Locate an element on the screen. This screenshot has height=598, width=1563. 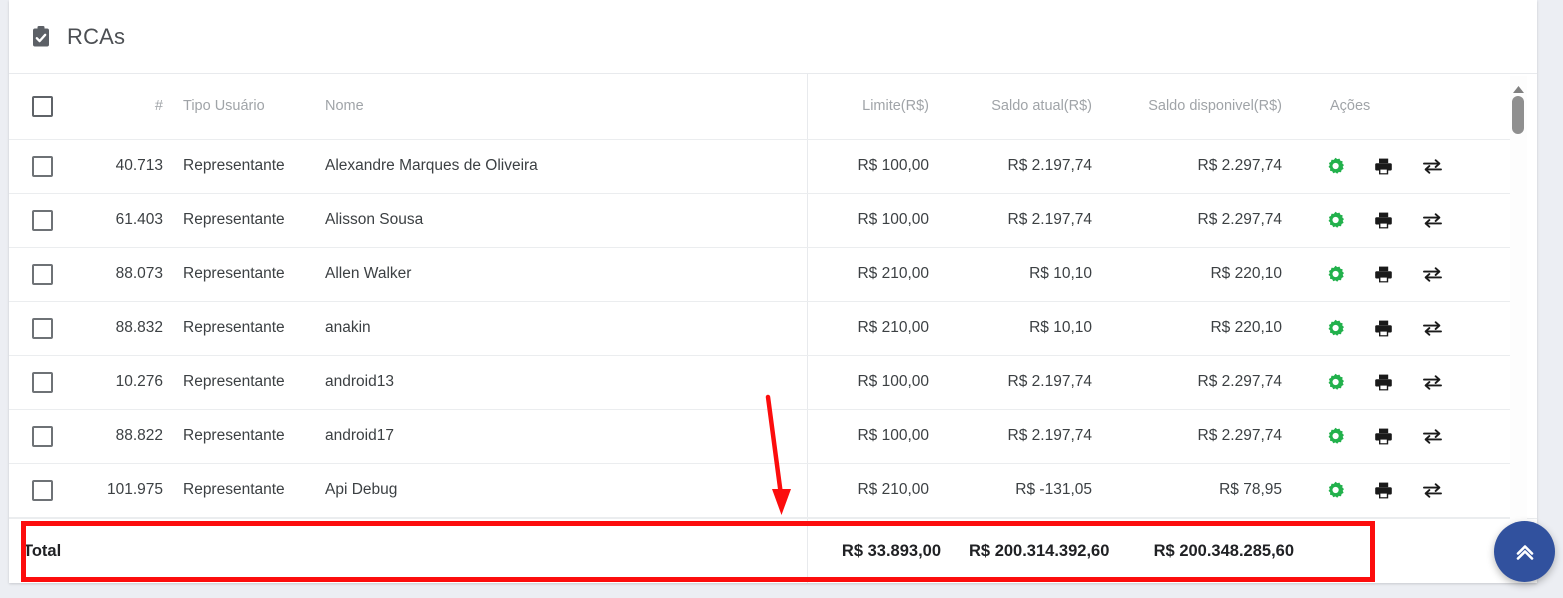
cell-nome: android17 is located at coordinates (559, 436).